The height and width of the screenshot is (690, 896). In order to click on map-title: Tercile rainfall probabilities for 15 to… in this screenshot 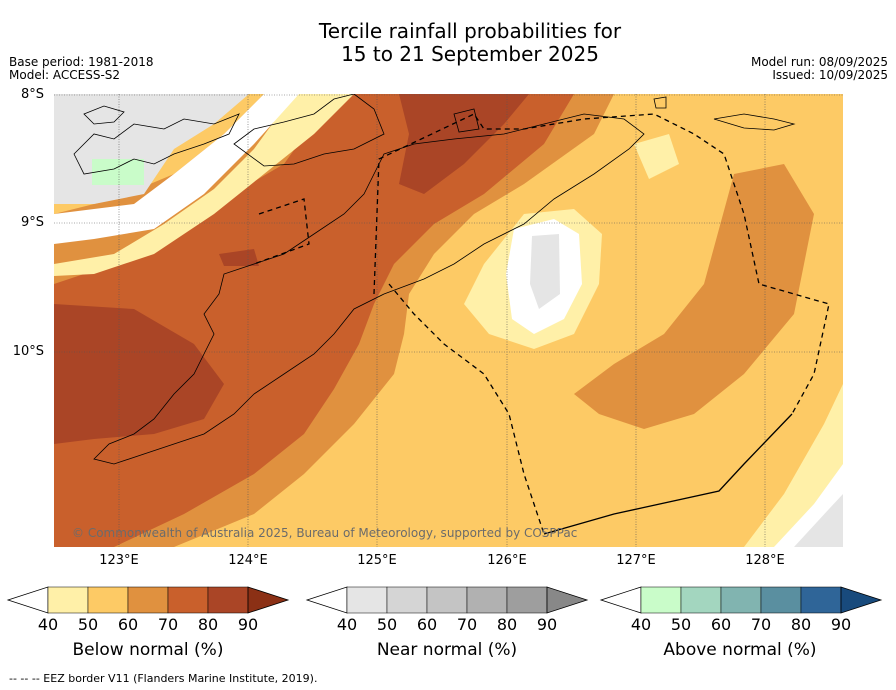, I will do `click(448, 43)`.